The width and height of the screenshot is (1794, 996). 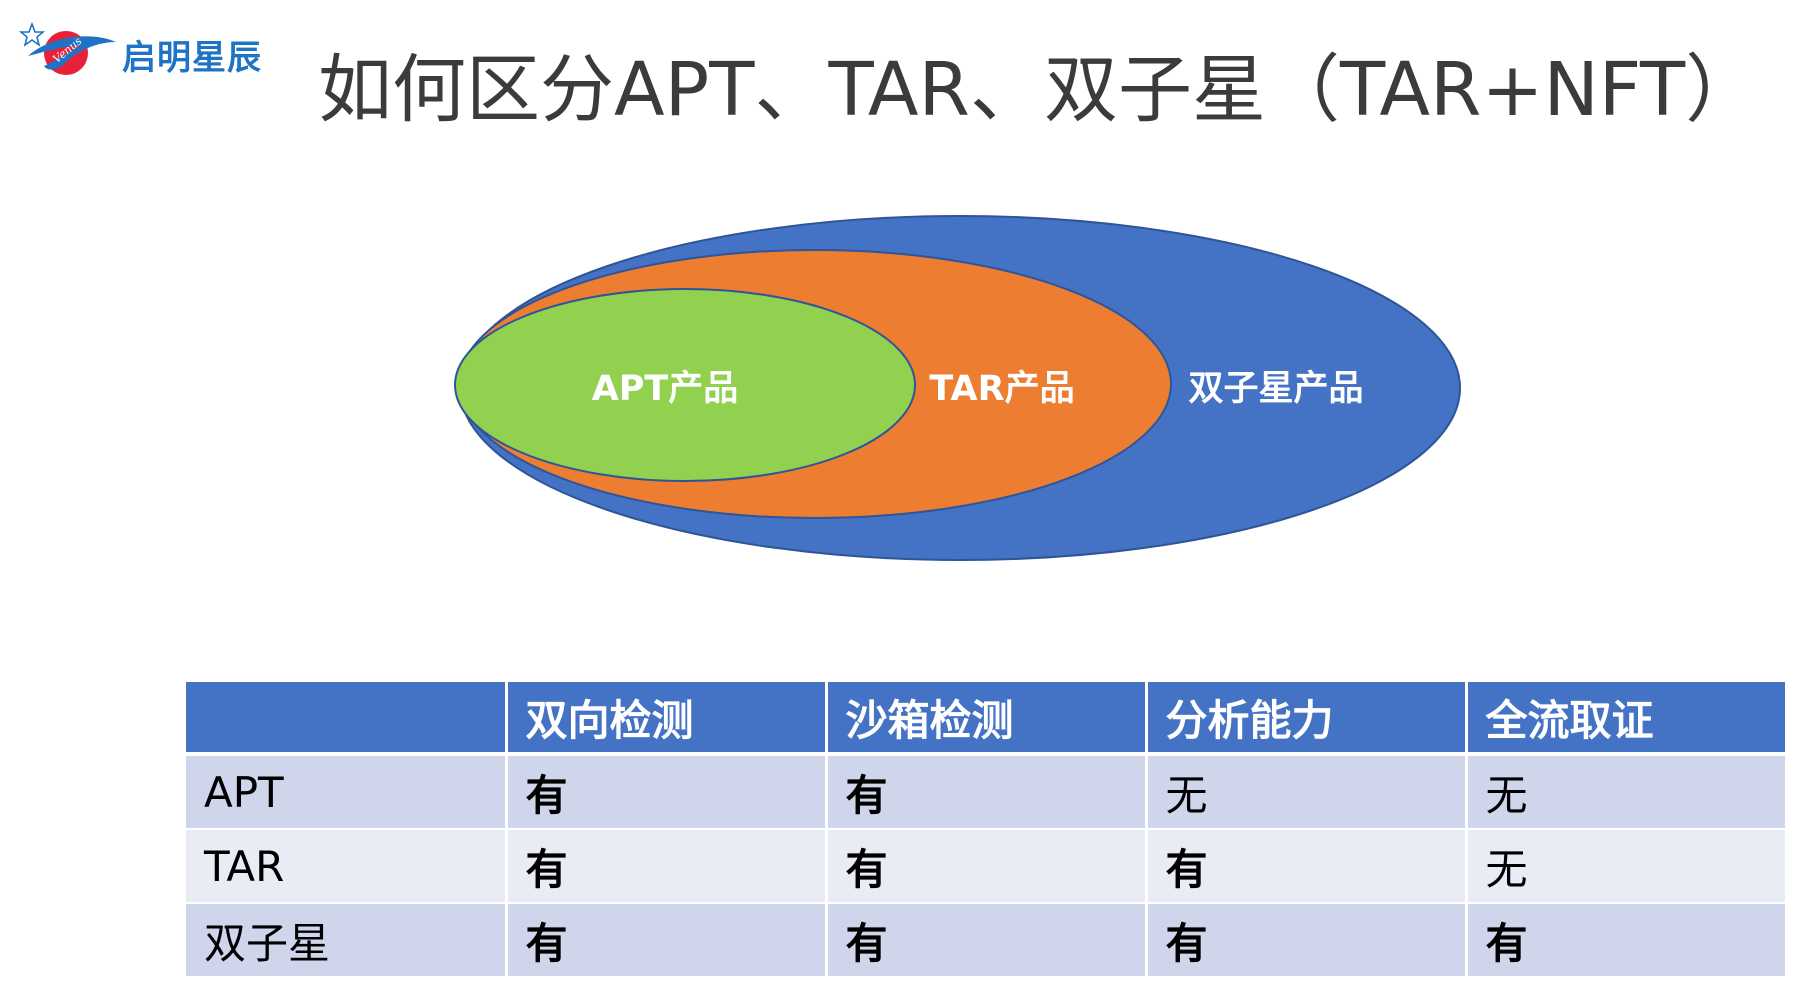 I want to click on table-header-blank, so click(x=347, y=719).